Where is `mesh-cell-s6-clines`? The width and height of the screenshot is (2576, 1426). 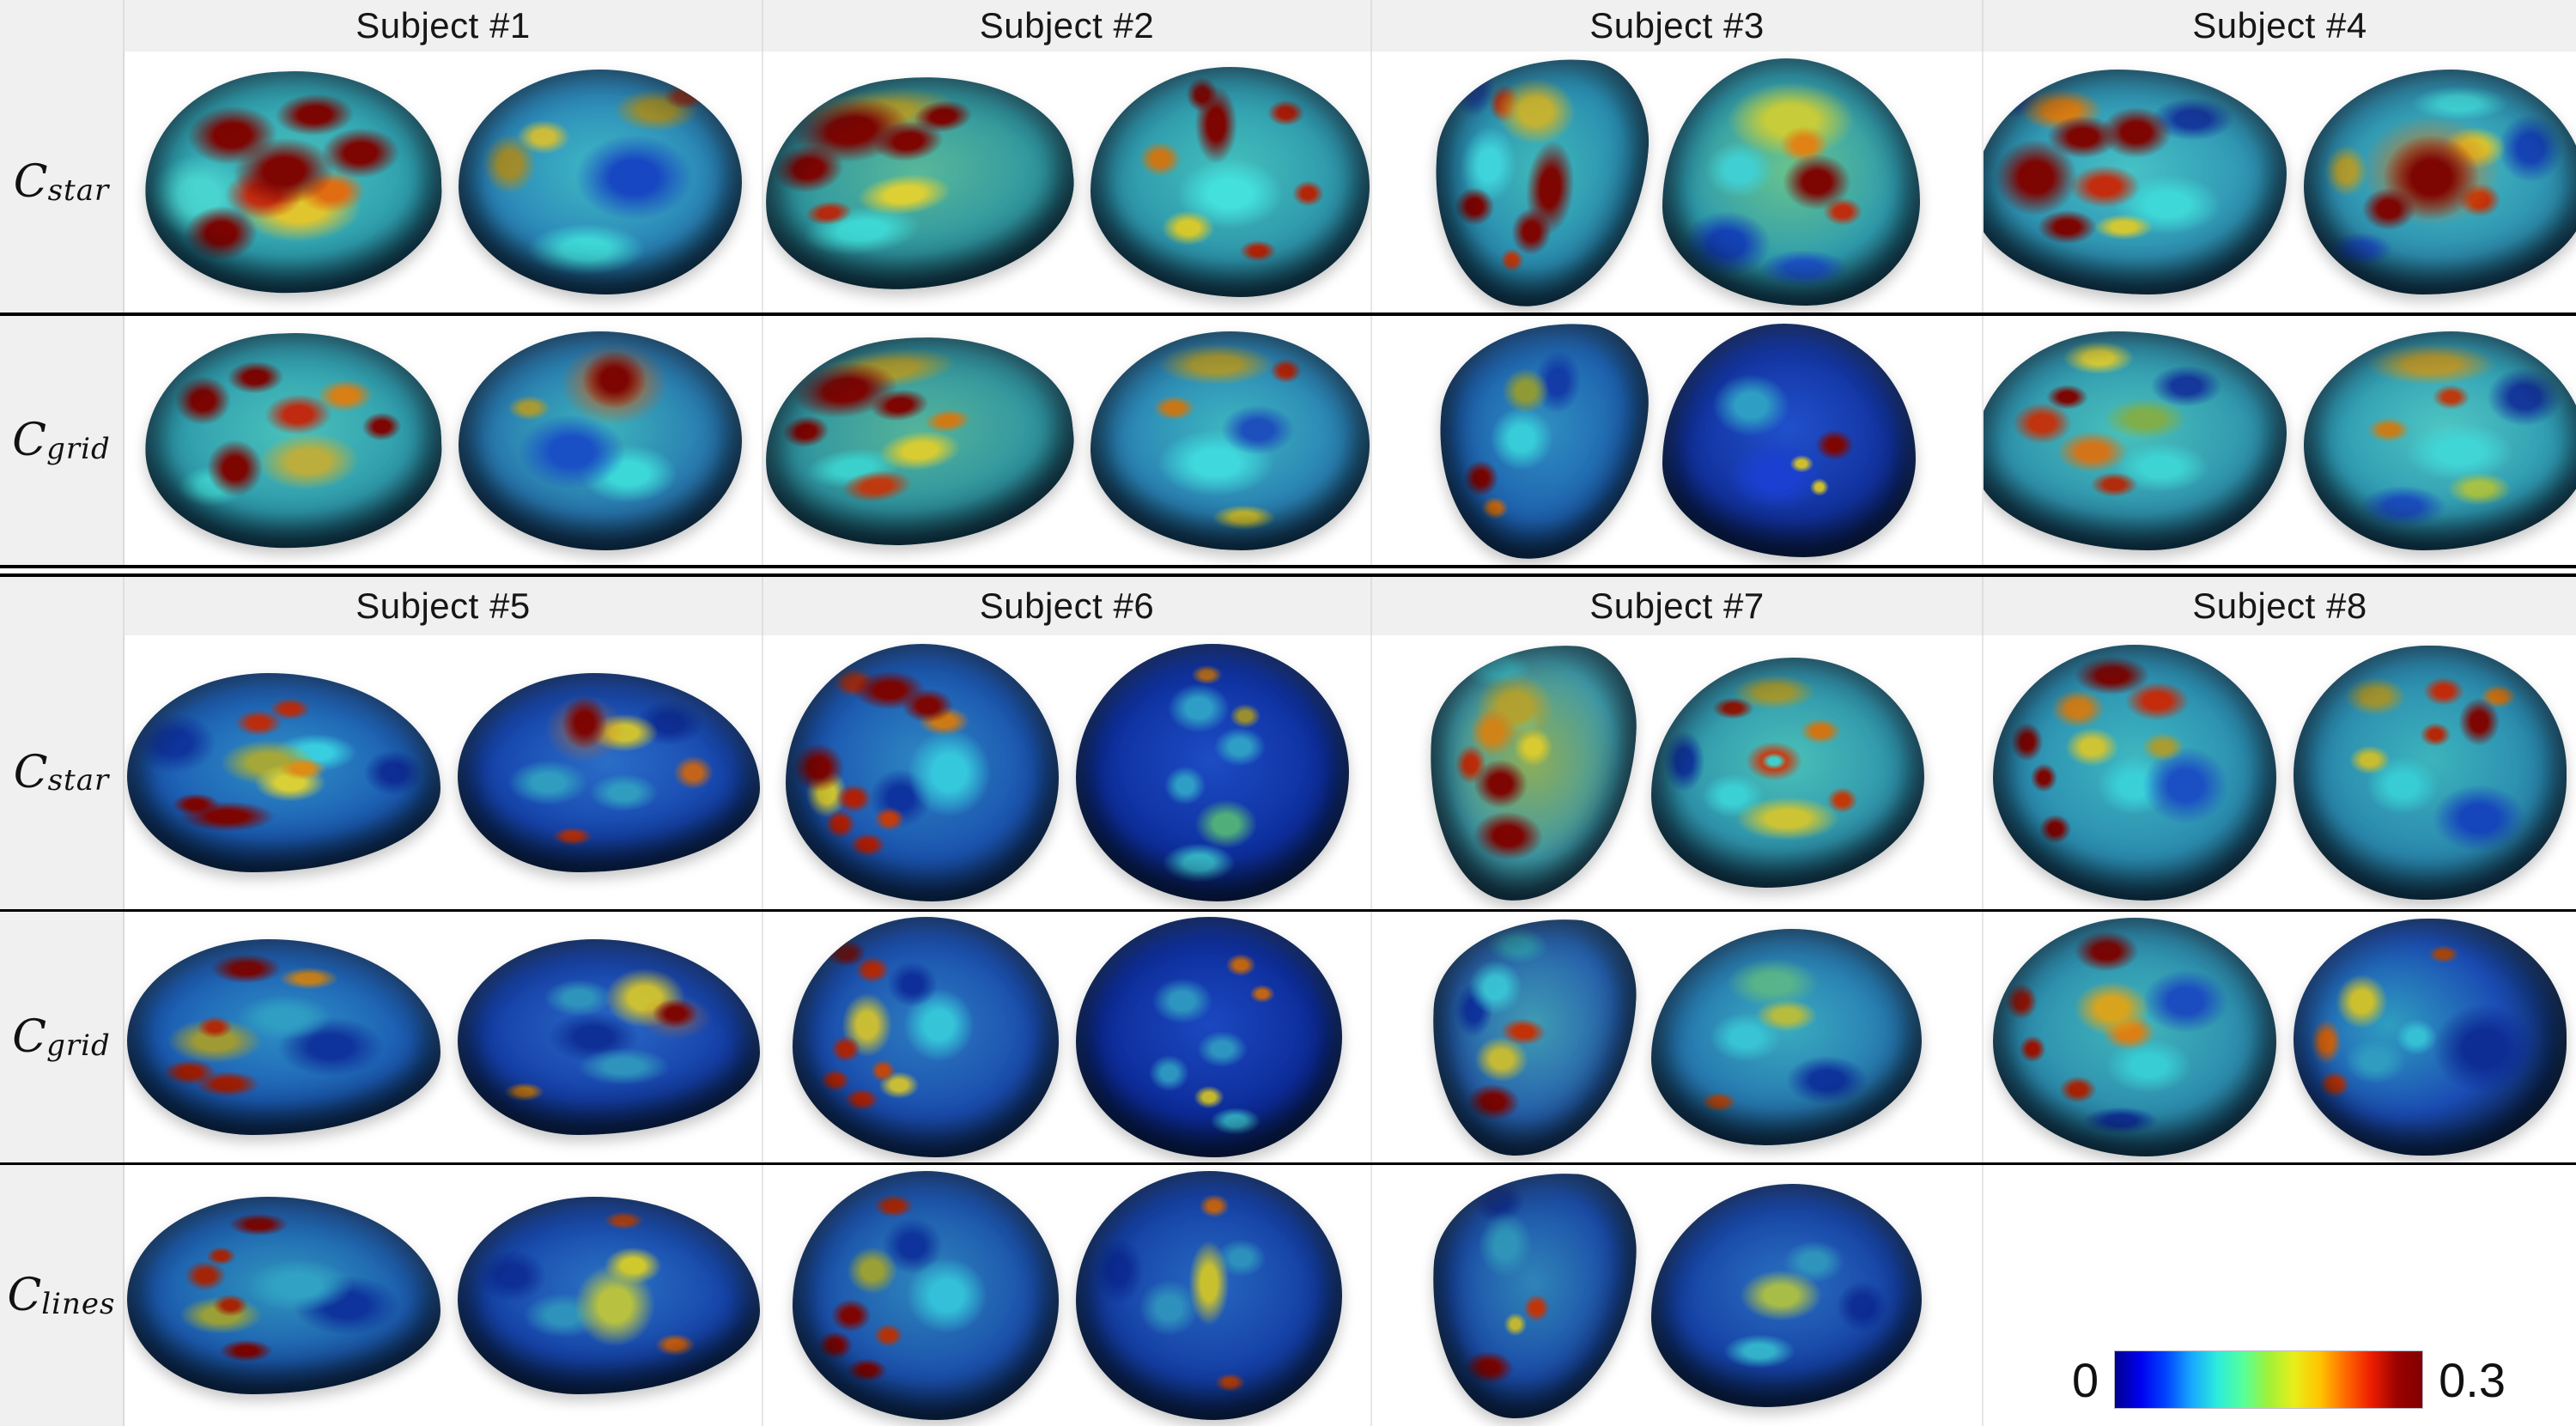 mesh-cell-s6-clines is located at coordinates (1067, 1296).